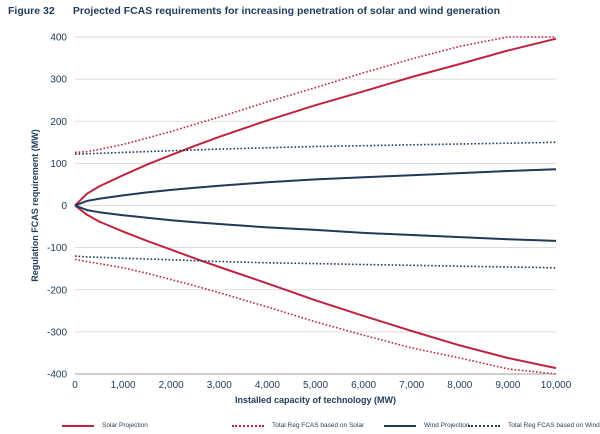  Describe the element at coordinates (58, 38) in the screenshot. I see `y-tick-label: 400` at that location.